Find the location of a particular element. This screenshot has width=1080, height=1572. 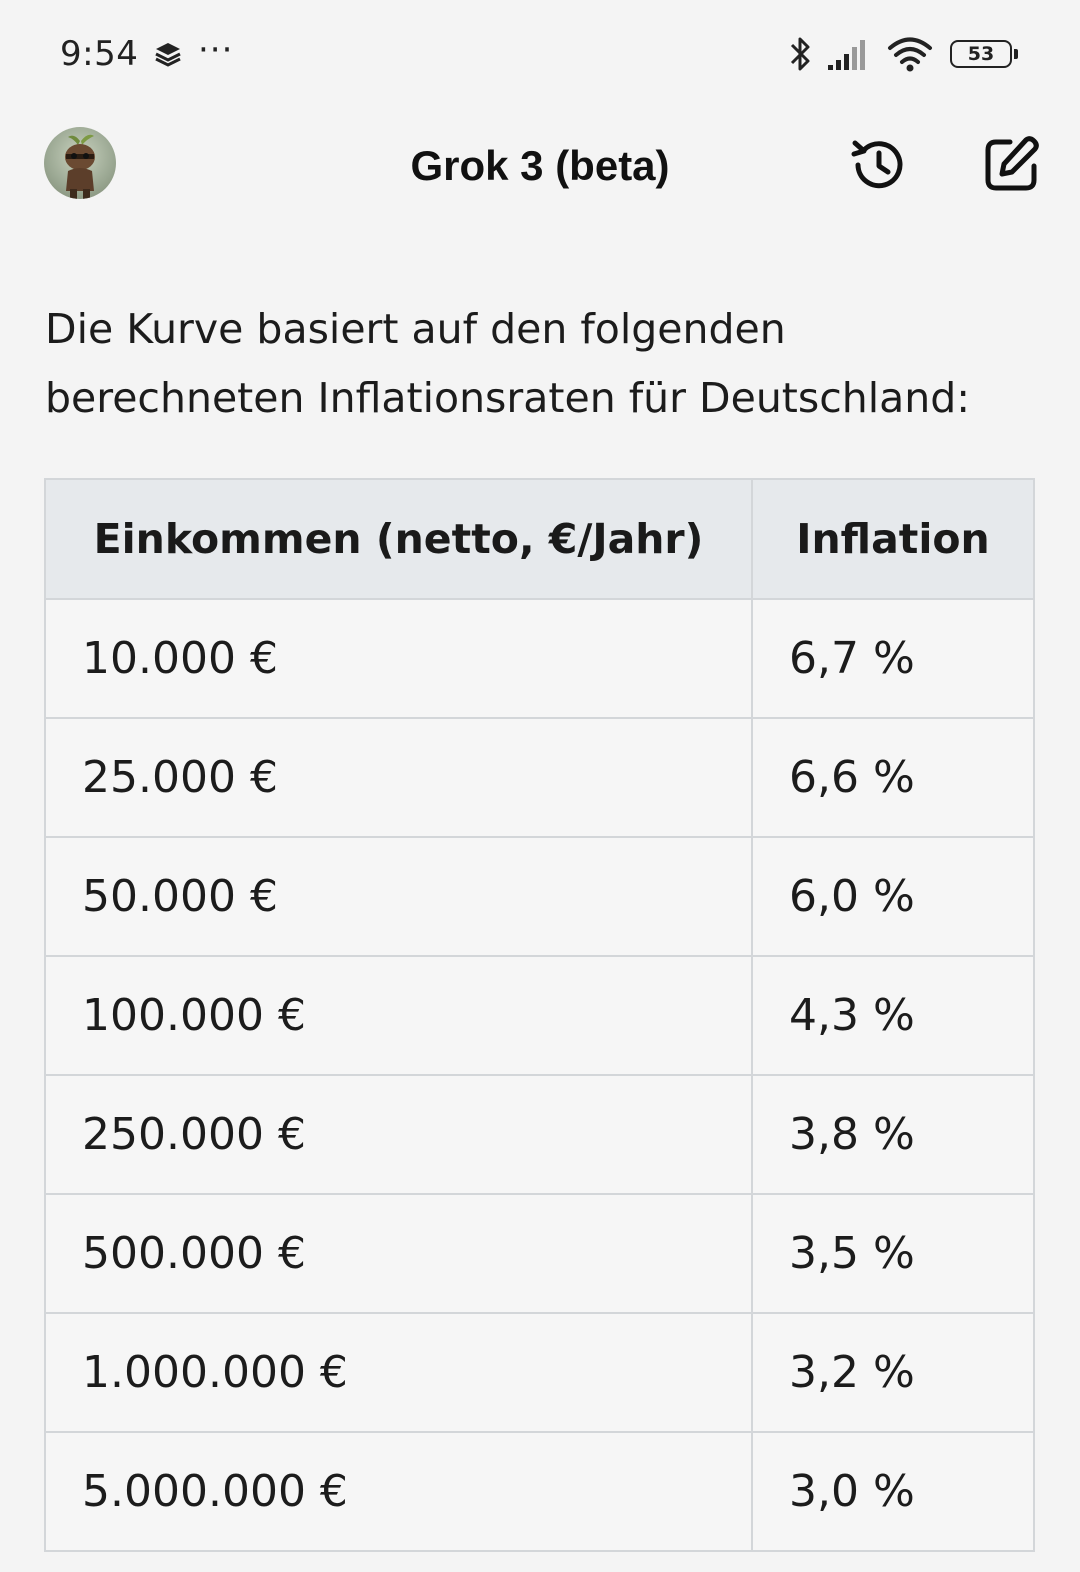

table-row: 50.000 € 6,0 % is located at coordinates (539, 896).